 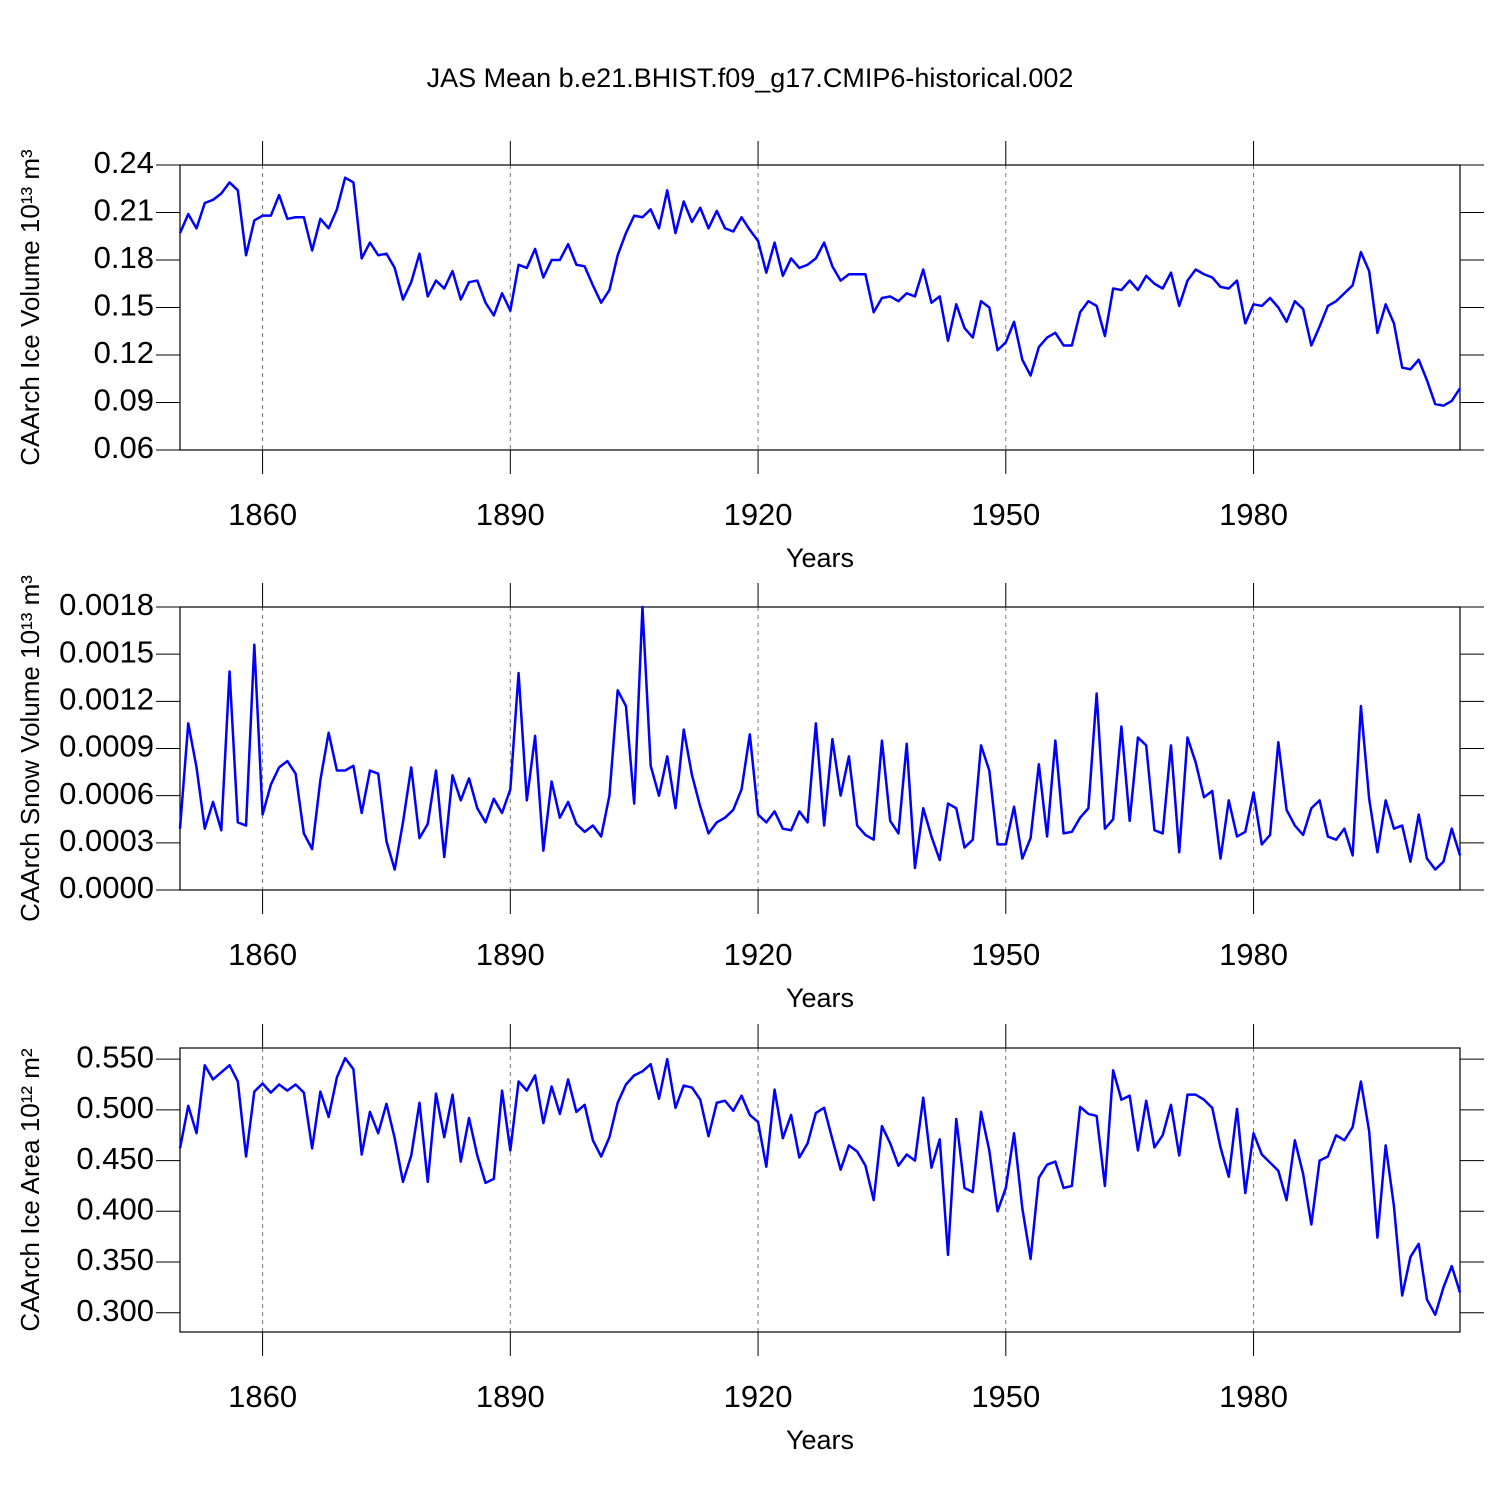 I want to click on y-tick-label: 0.21, so click(x=124, y=210).